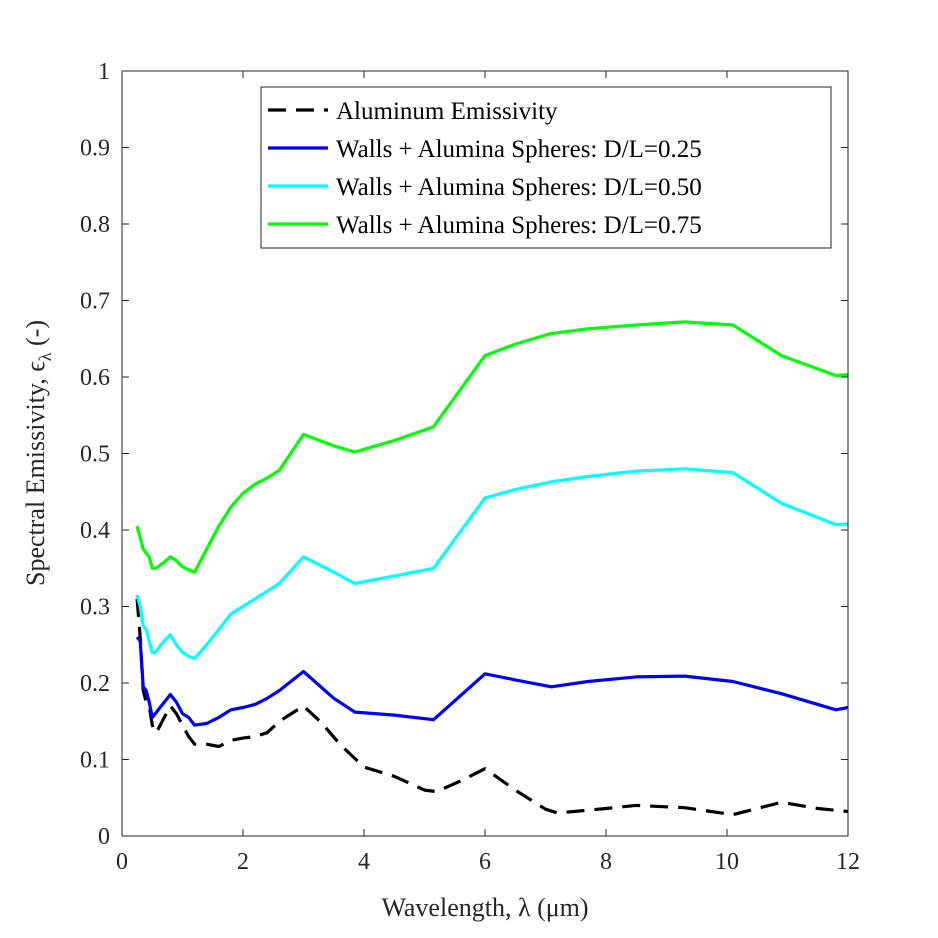 Image resolution: width=938 pixels, height=938 pixels. Describe the element at coordinates (122, 862) in the screenshot. I see `x-tick-label: 0` at that location.